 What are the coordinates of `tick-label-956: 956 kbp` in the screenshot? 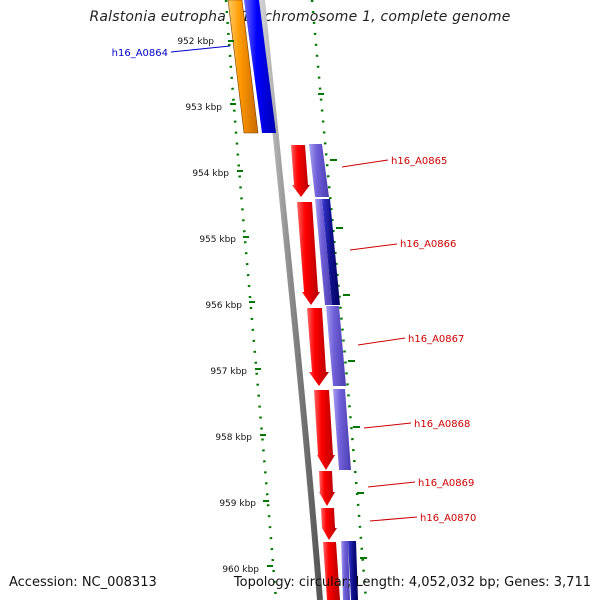 It's located at (223, 306).